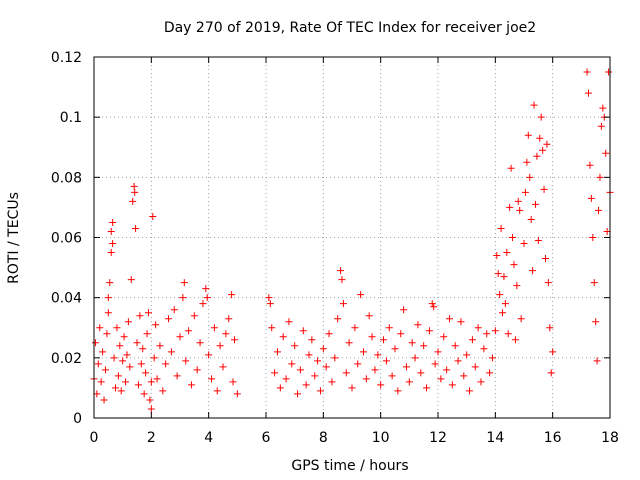  I want to click on x-tick-label: 6, so click(266, 438).